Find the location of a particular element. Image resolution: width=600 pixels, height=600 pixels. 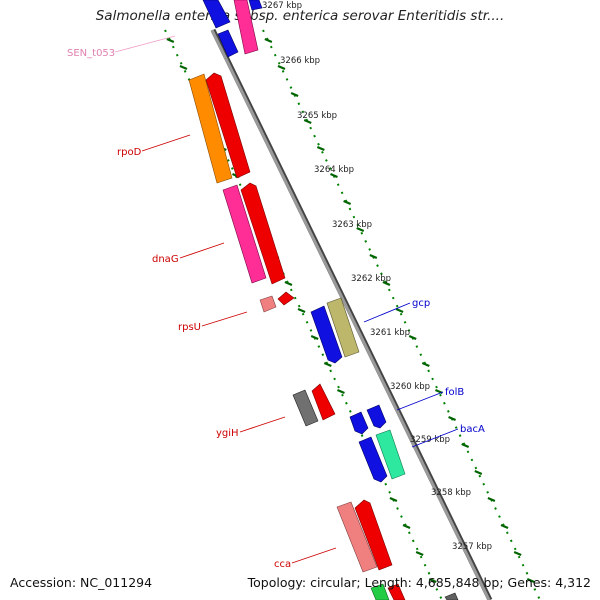

callout-dnaG is located at coordinates (202, 250).